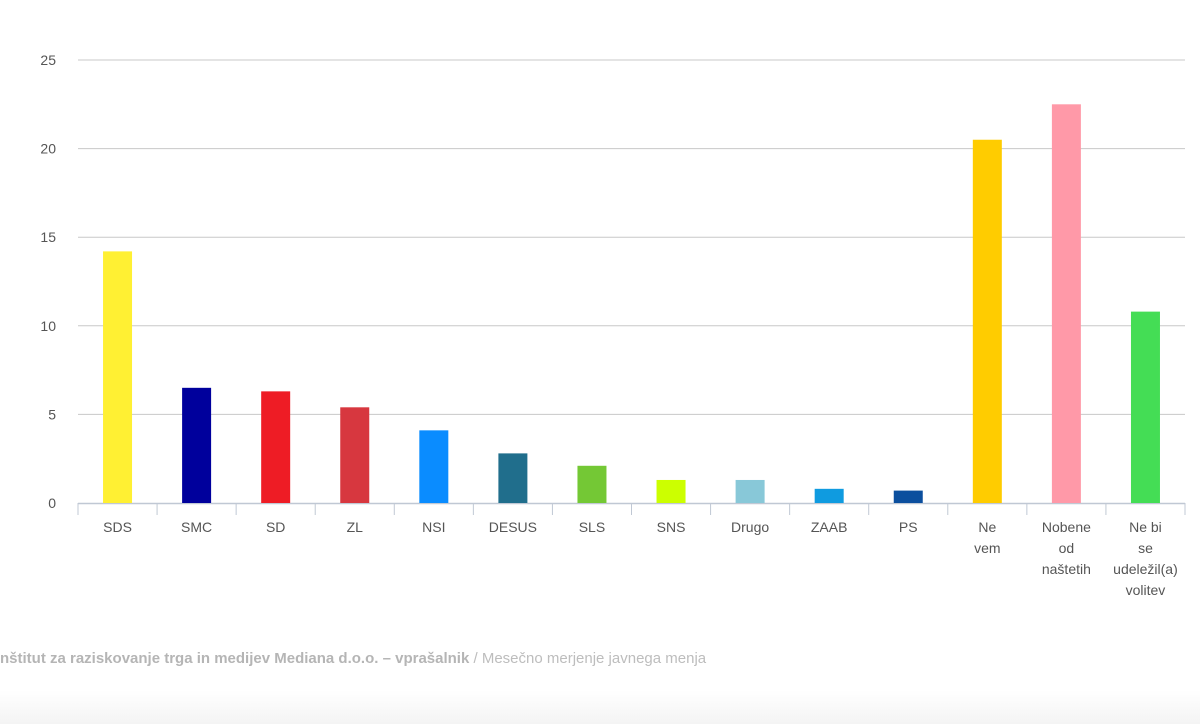 The height and width of the screenshot is (724, 1200). Describe the element at coordinates (750, 527) in the screenshot. I see `x-tick-label: Drugo` at that location.